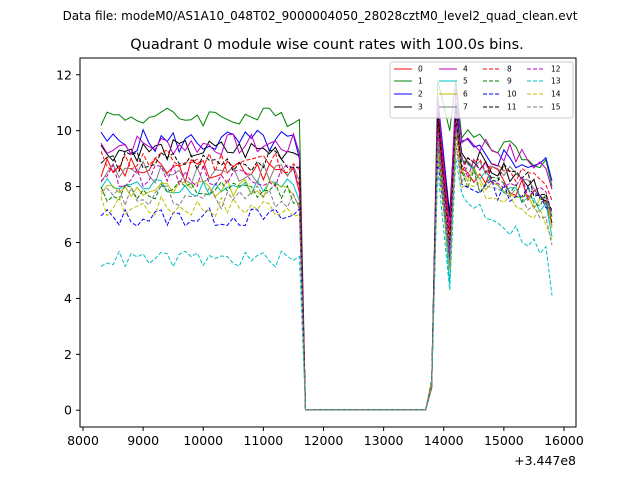 The width and height of the screenshot is (640, 480). I want to click on x-tick-label: 15000, so click(504, 440).